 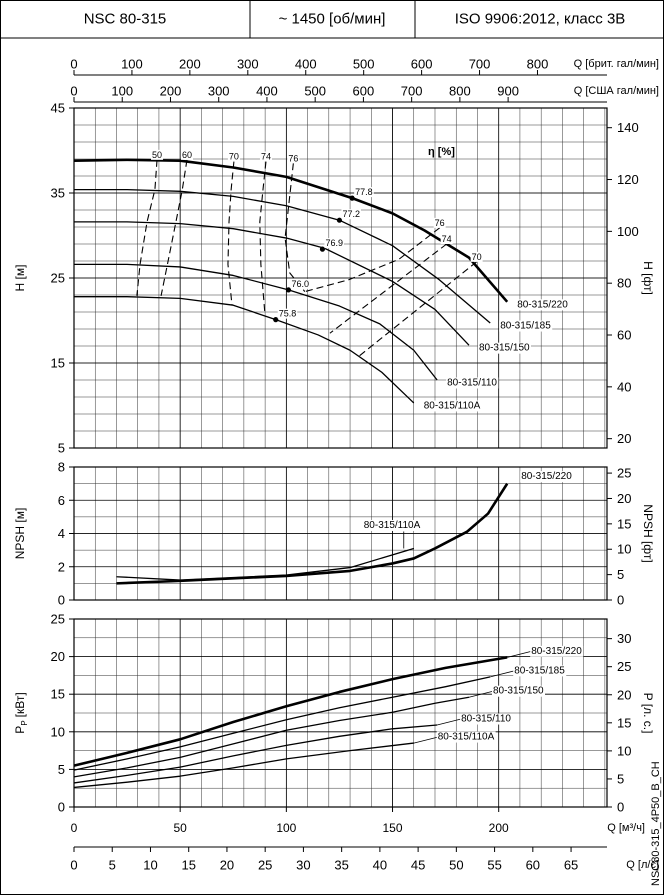 I want to click on x-tick-label: 100, so click(x=286, y=828).